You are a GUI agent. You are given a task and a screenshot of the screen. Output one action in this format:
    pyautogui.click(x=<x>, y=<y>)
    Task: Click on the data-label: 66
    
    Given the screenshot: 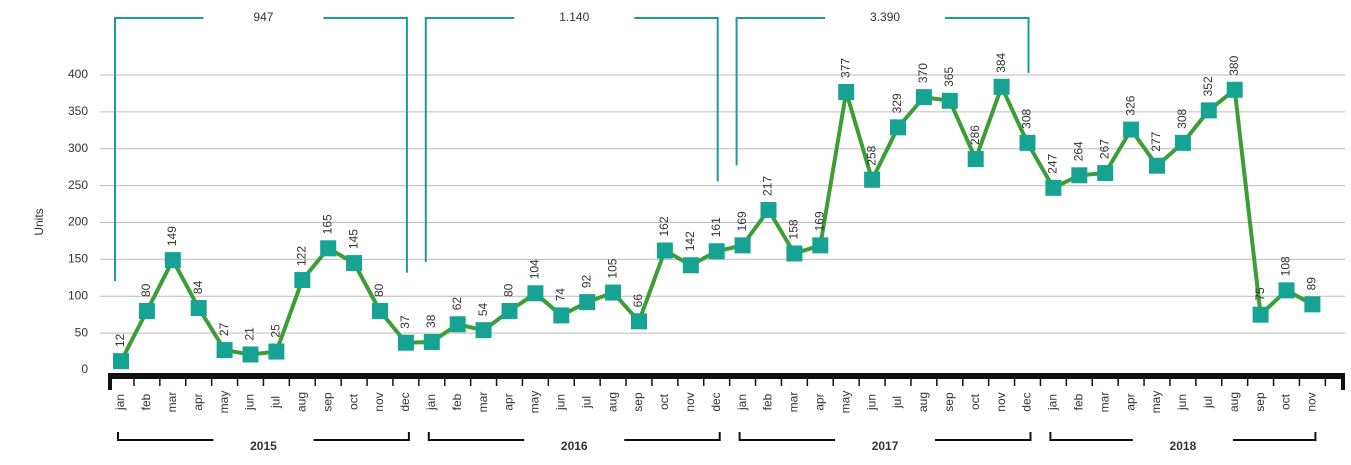 What is the action you would take?
    pyautogui.click(x=638, y=301)
    